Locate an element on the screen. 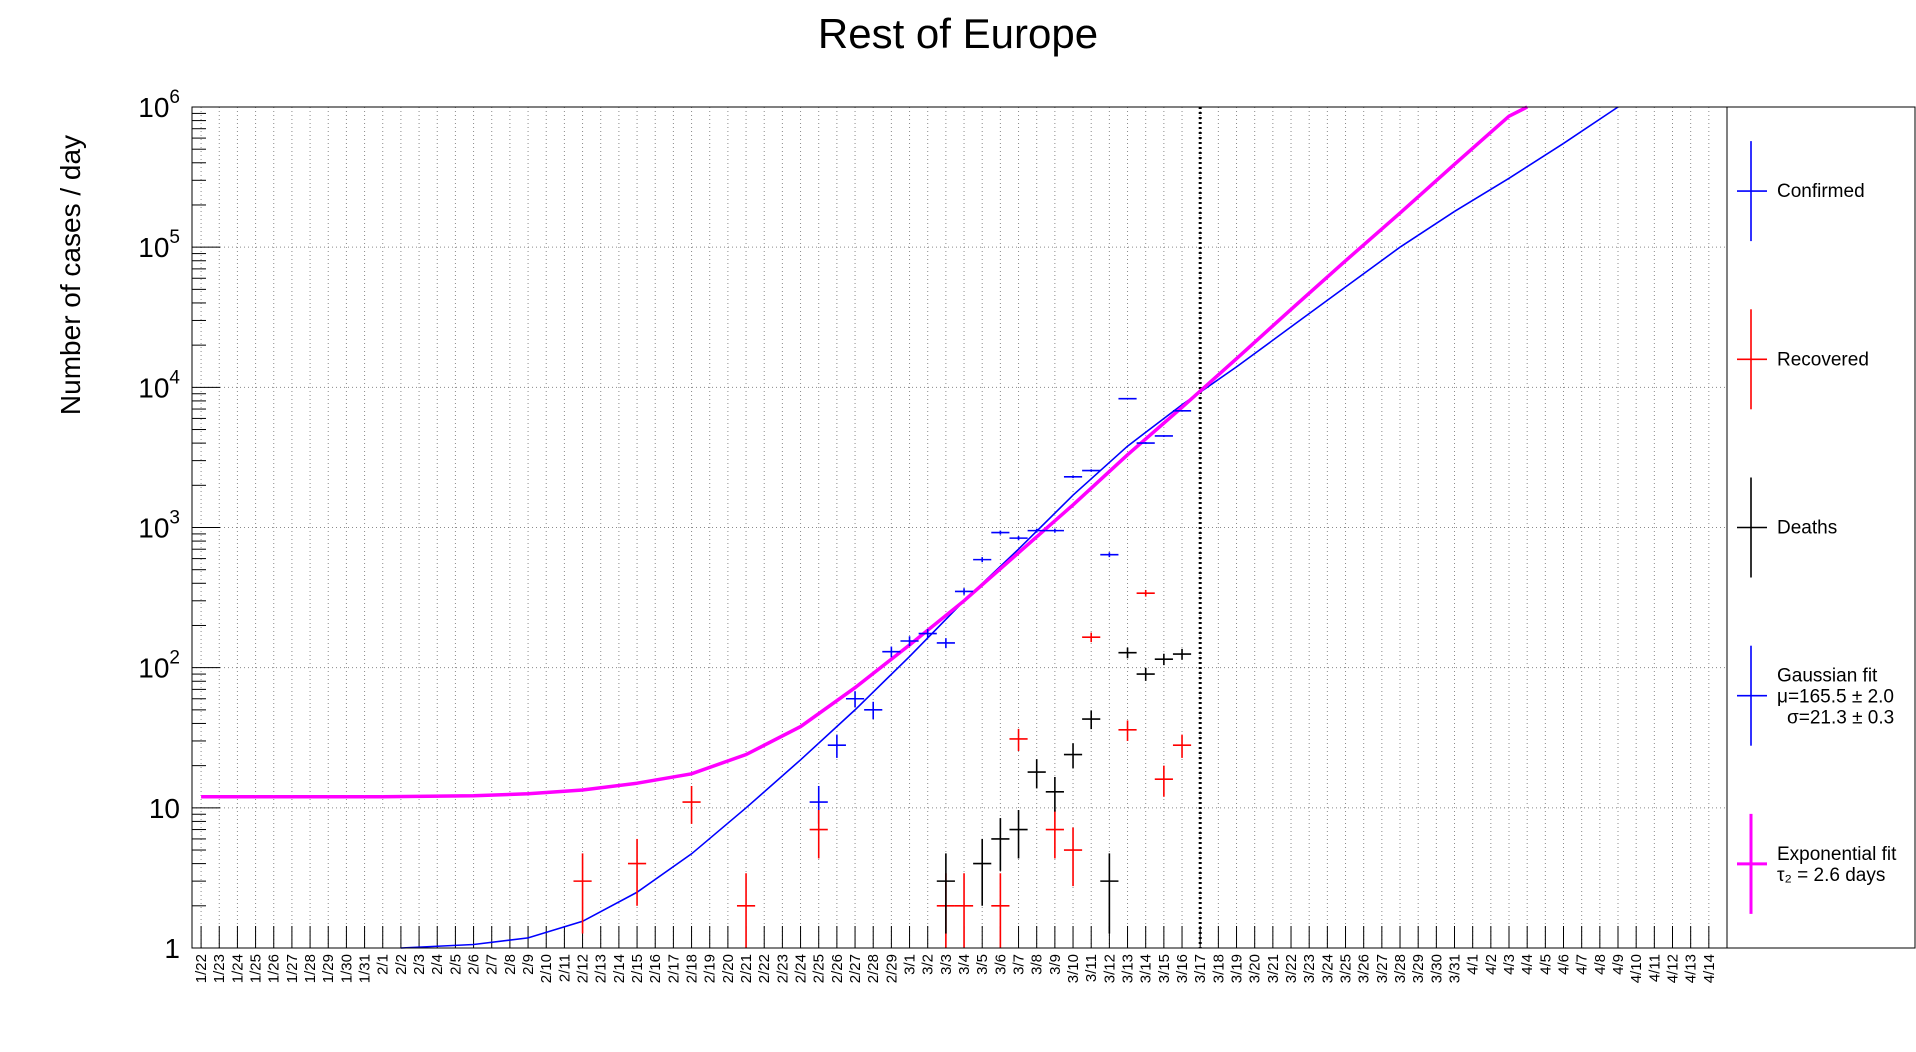 This screenshot has width=1916, height=1052. x-tick-label: 2/1 is located at coordinates (383, 964).